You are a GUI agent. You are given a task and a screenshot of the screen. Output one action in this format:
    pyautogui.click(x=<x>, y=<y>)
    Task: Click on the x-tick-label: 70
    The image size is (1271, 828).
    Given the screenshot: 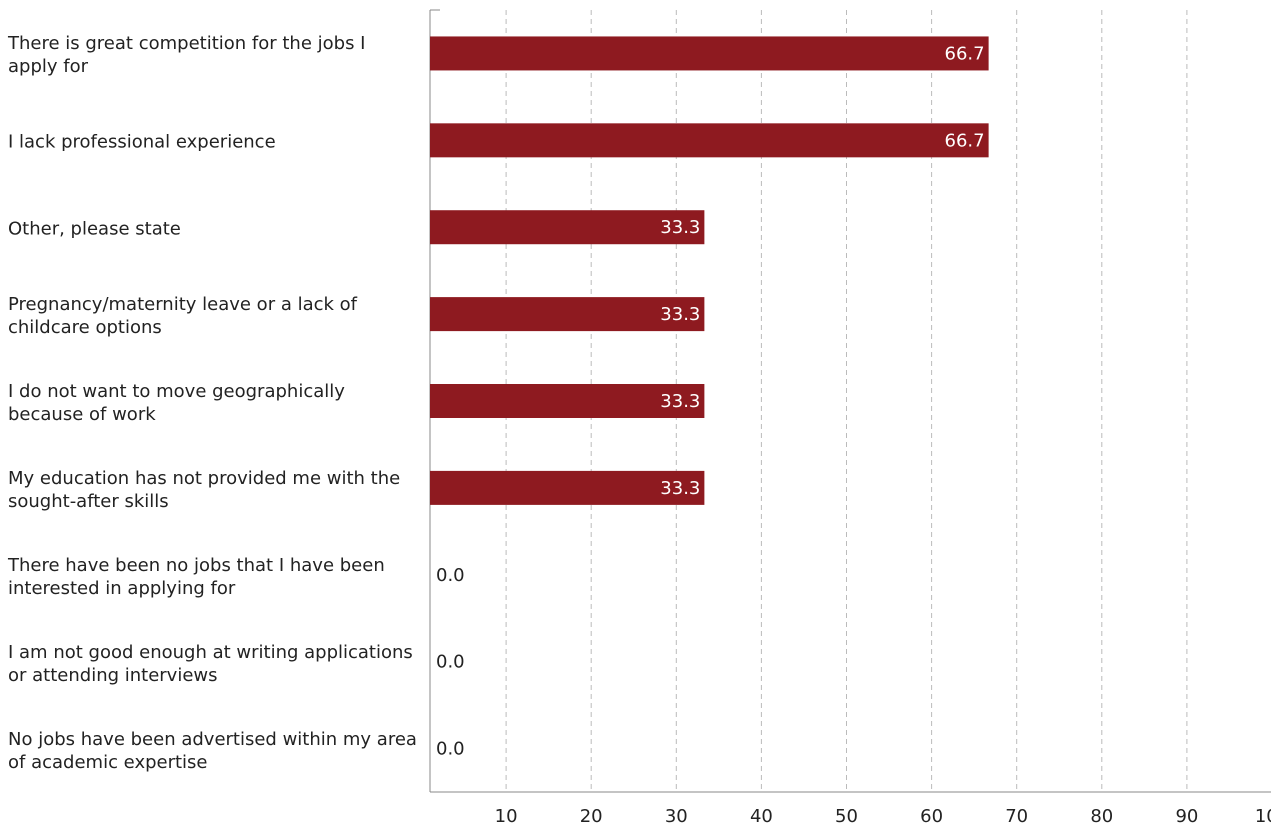 What is the action you would take?
    pyautogui.click(x=1016, y=816)
    